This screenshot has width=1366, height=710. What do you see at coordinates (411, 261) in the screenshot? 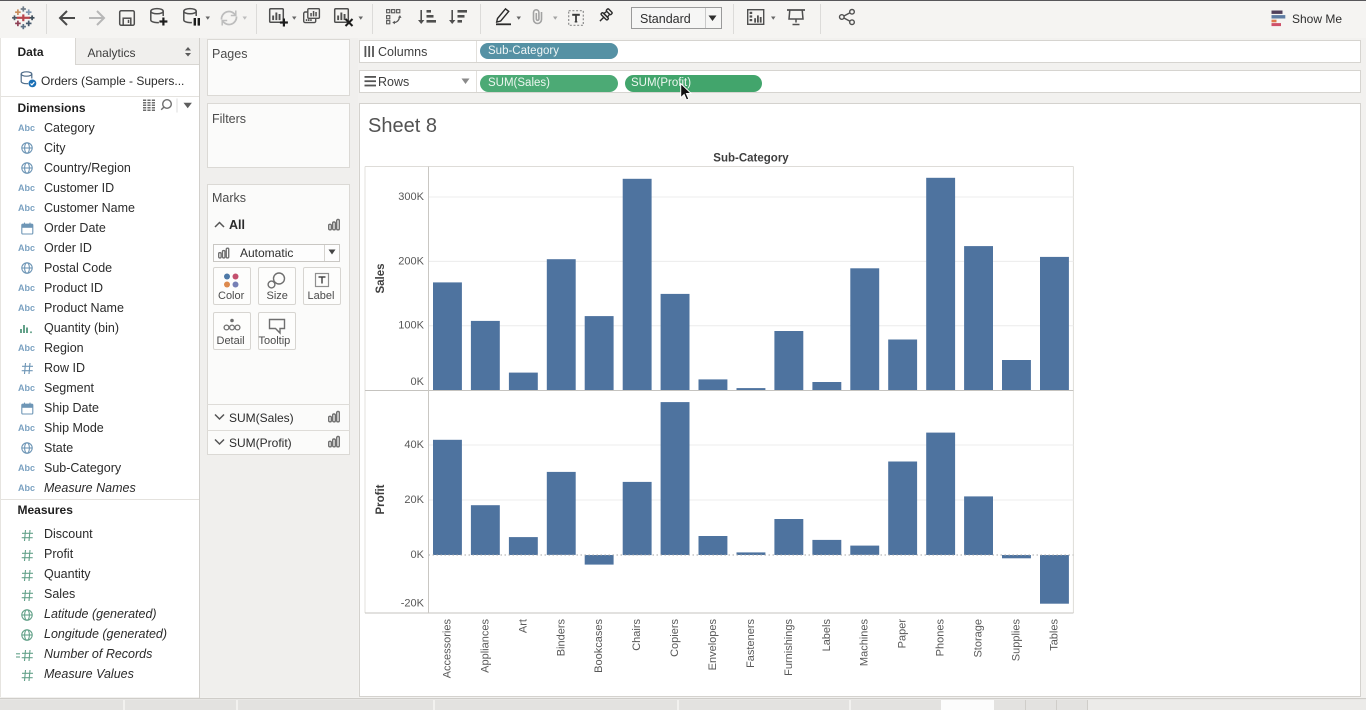
I see `svg-text: 200K` at bounding box center [411, 261].